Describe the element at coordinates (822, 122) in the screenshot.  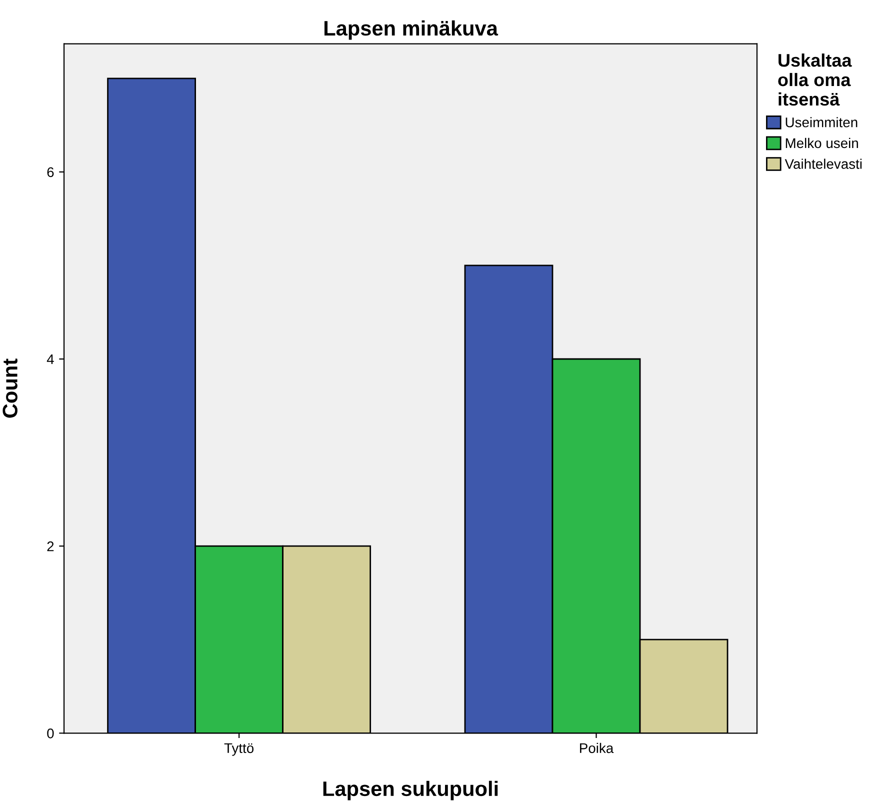
I see `legend-label: Useimmiten` at that location.